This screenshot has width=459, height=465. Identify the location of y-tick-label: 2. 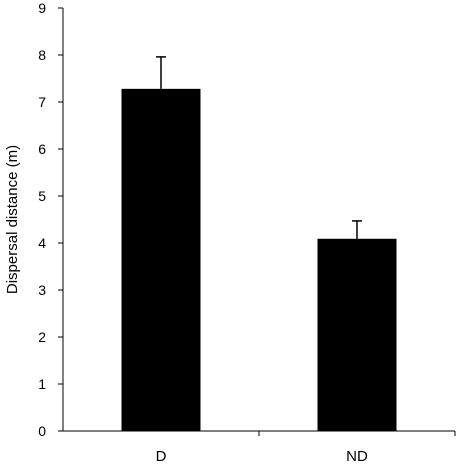
(42, 337).